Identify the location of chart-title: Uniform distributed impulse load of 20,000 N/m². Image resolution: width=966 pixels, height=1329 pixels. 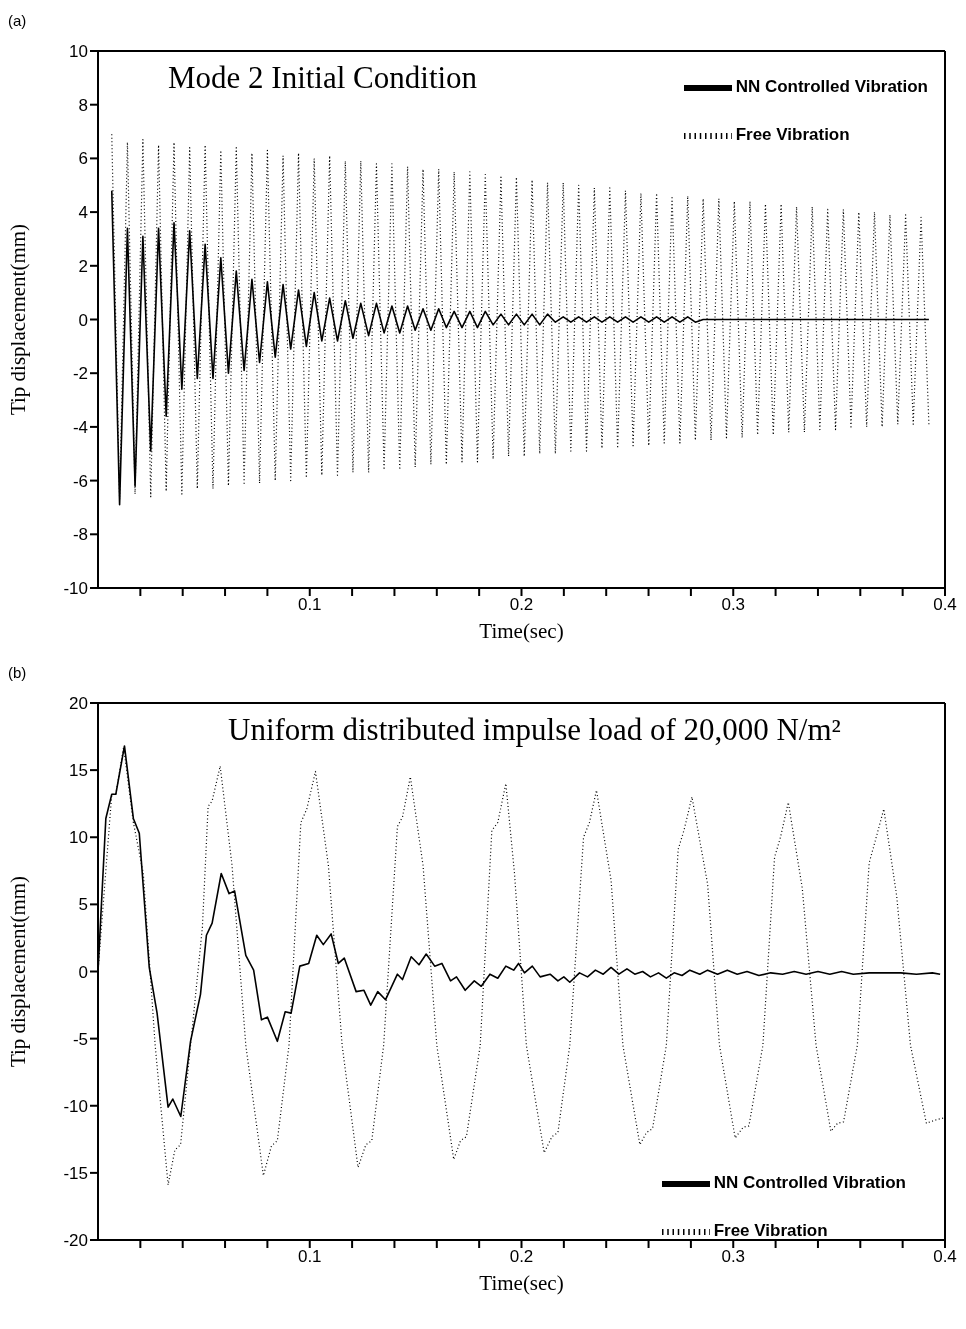
(534, 730).